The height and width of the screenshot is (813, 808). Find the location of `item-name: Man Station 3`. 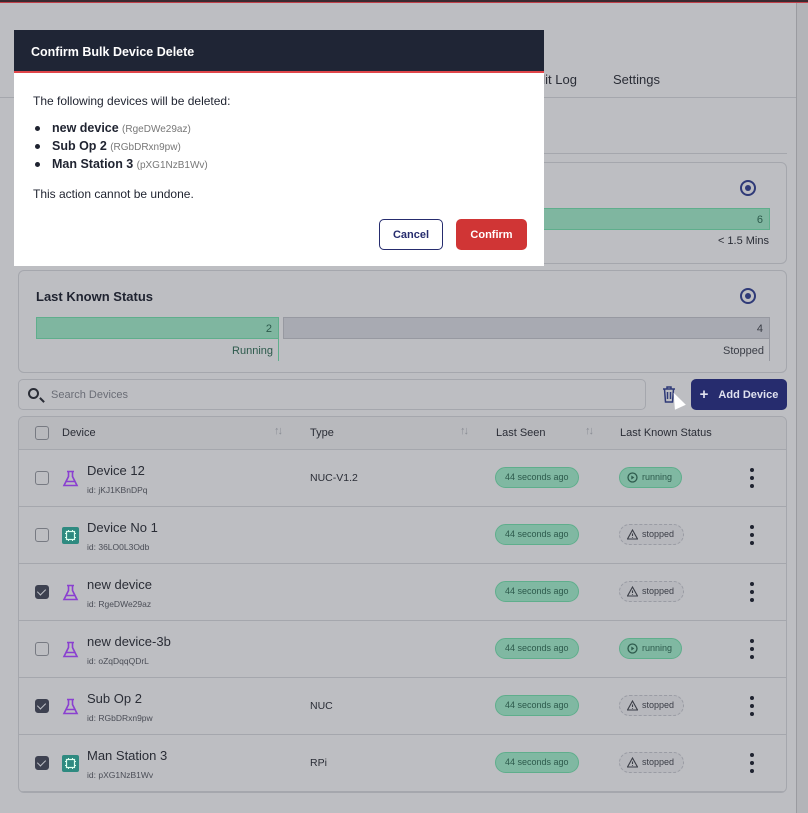

item-name: Man Station 3 is located at coordinates (93, 164).